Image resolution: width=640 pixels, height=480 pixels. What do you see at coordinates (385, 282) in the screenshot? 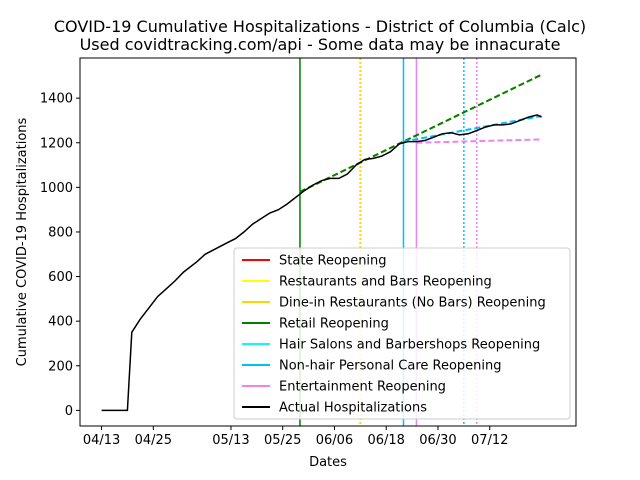
I see `legend-label-1: Restaurants and Bars Reopening` at bounding box center [385, 282].